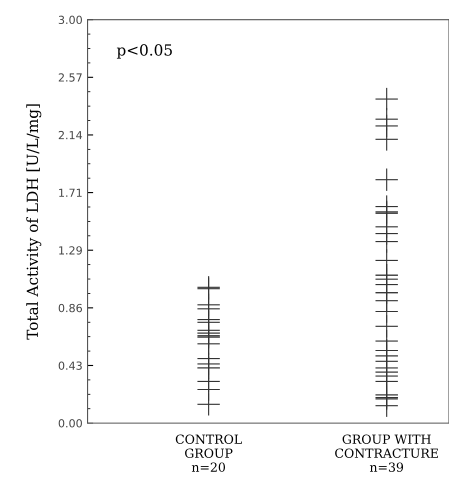 The image size is (449, 492). Describe the element at coordinates (386, 453) in the screenshot. I see `x-tick-label: GROUP WITH CONTRACTURE n=39` at that location.